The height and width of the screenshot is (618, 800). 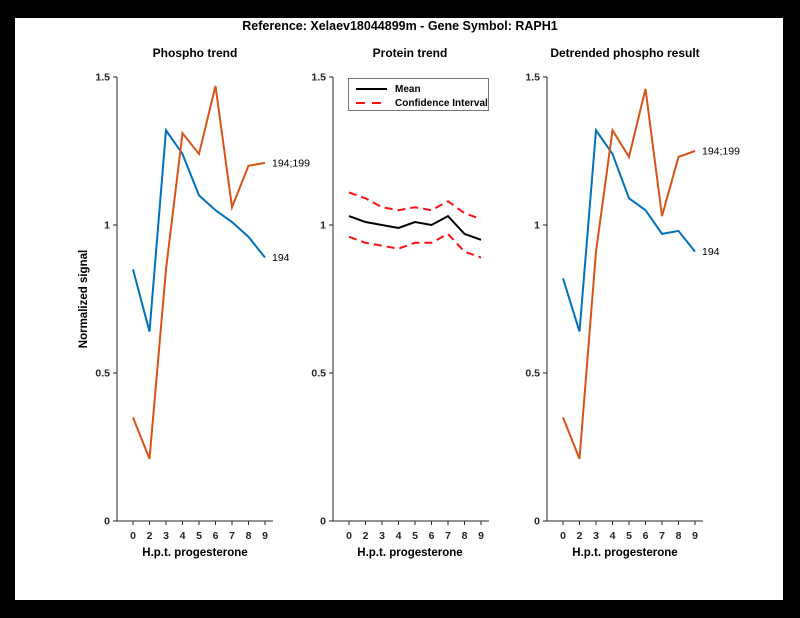 I want to click on legend: Mean Confidence Interval, so click(x=418, y=94).